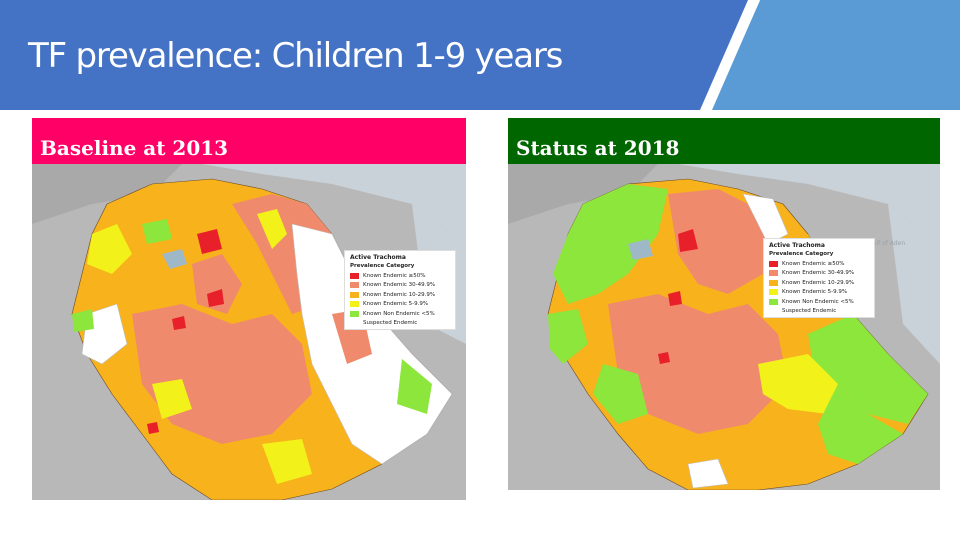  Describe the element at coordinates (836, 55) in the screenshot. I see `accent-band` at that location.